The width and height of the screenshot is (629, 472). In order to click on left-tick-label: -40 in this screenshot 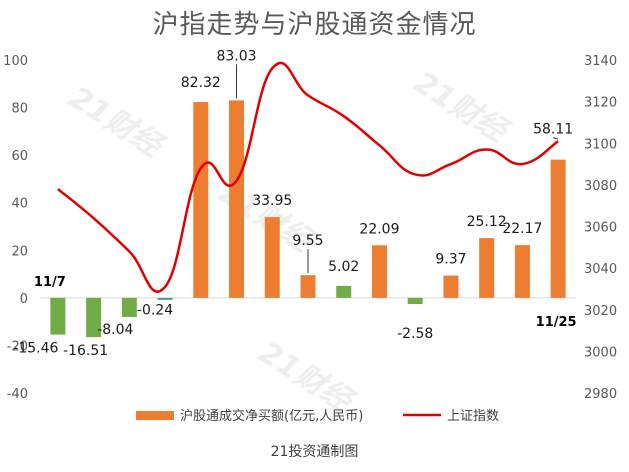, I will do `click(17, 394)`.